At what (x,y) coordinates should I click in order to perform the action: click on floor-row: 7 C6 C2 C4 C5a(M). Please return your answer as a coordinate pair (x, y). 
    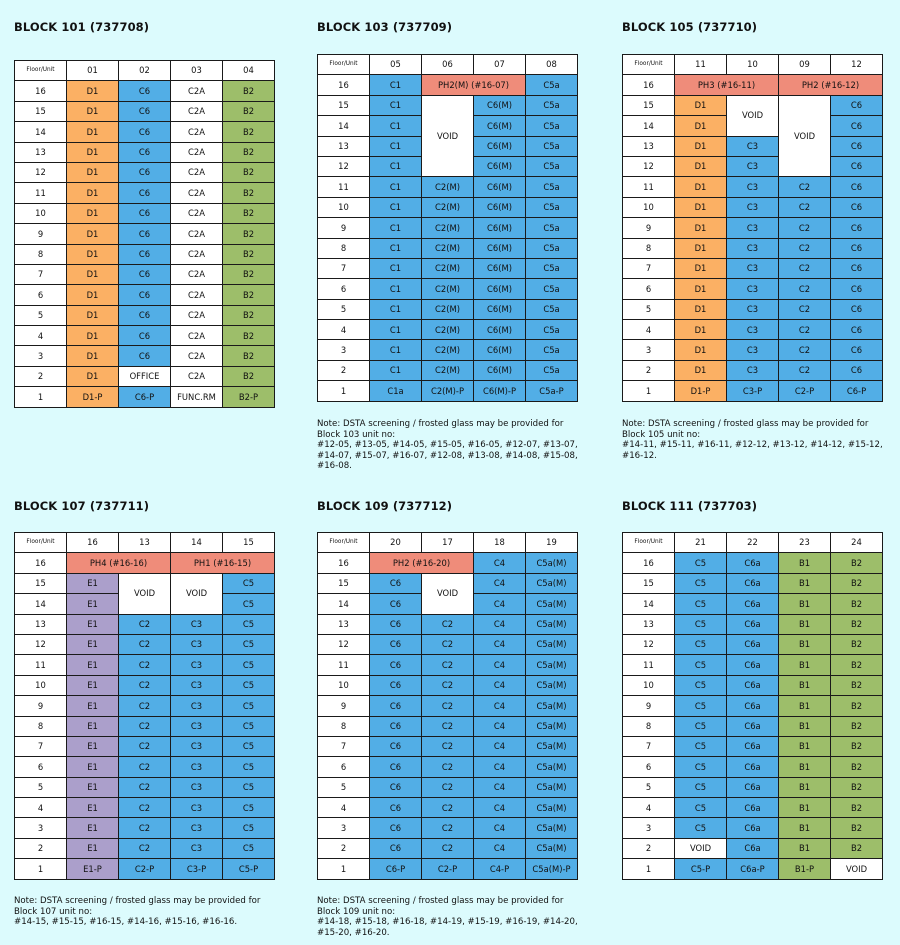
    Looking at the image, I should click on (447, 746).